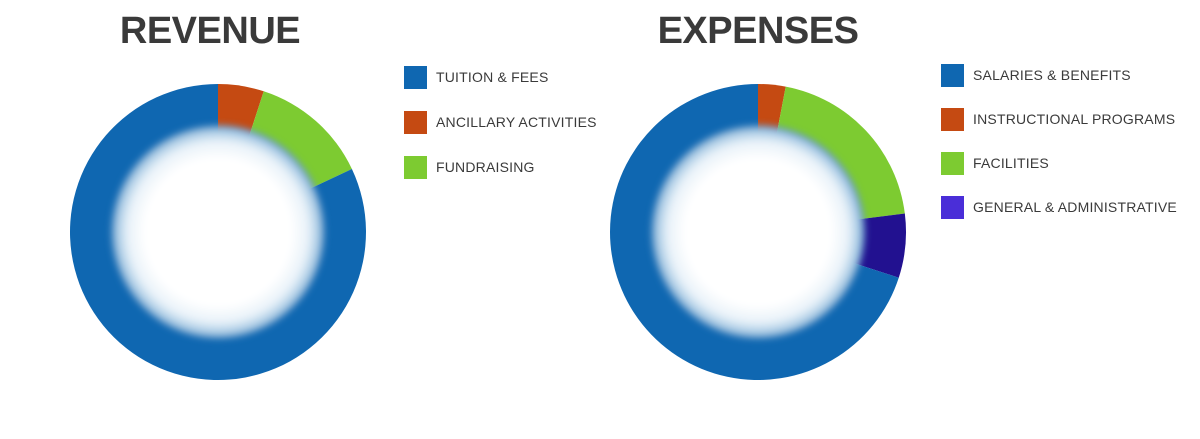  I want to click on legend-label-instructional-programs: INSTRUCTIONAL PROGRAMS, so click(1074, 119).